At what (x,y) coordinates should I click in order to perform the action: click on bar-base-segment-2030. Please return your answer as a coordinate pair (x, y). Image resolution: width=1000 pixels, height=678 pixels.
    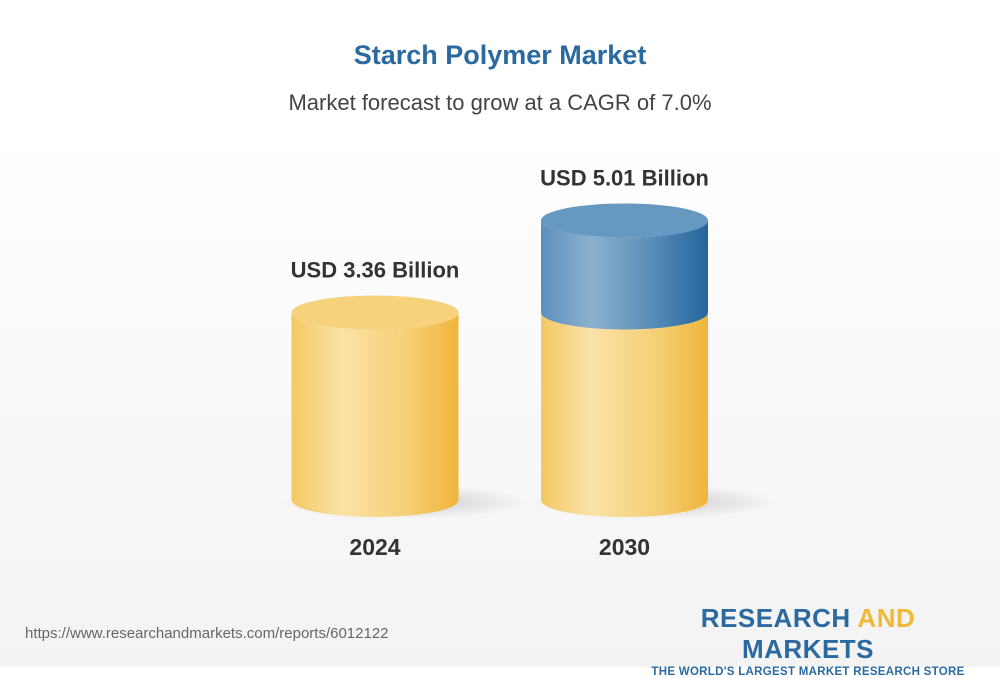
    Looking at the image, I should click on (624, 414).